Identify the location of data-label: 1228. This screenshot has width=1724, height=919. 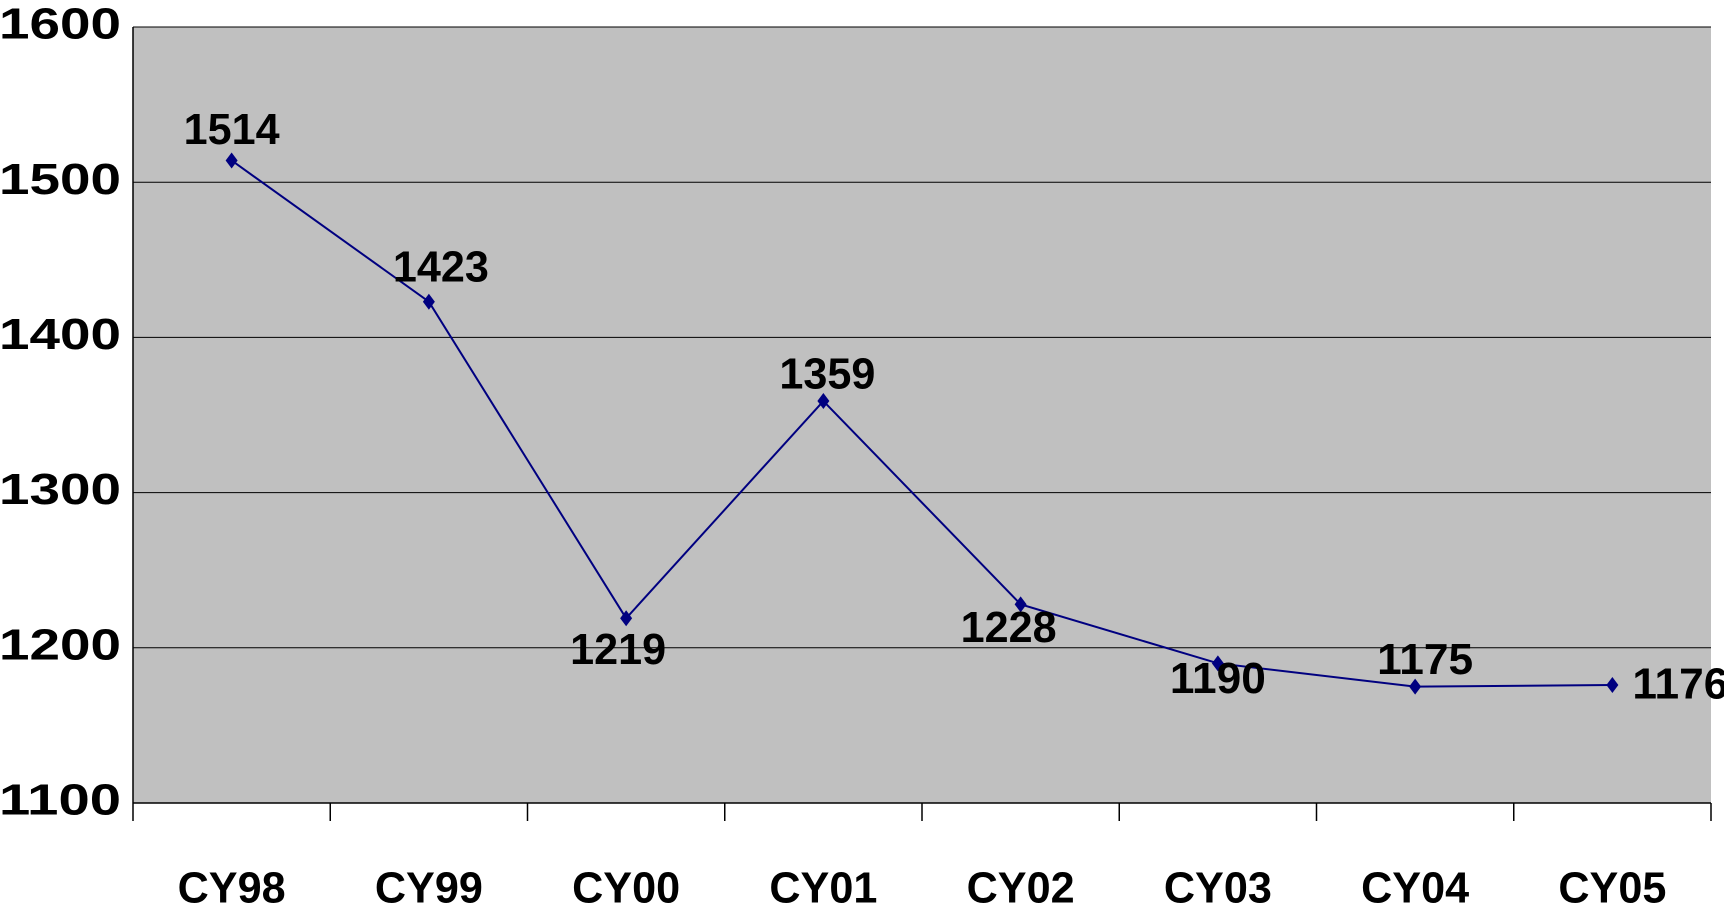
(1009, 627).